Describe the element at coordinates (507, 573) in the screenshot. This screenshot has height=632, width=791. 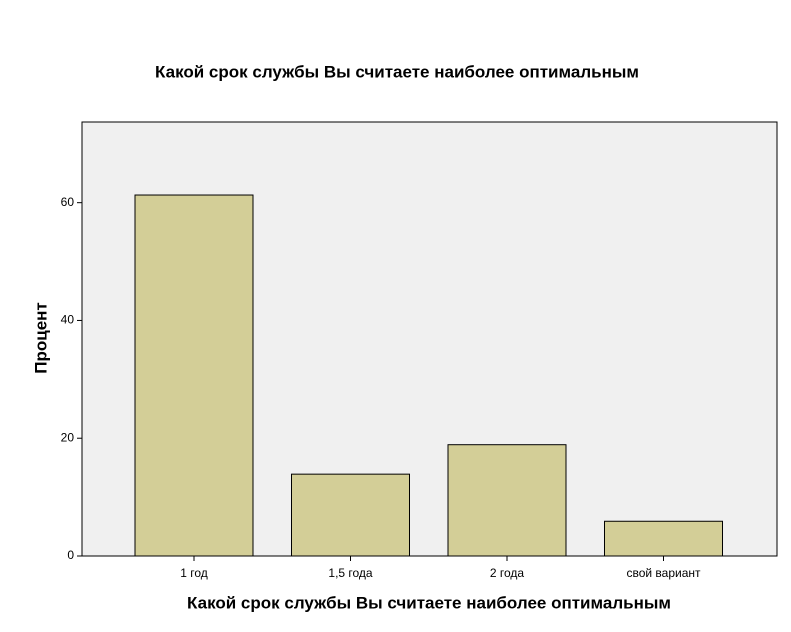
I see `x-tick-label: 2 года` at that location.